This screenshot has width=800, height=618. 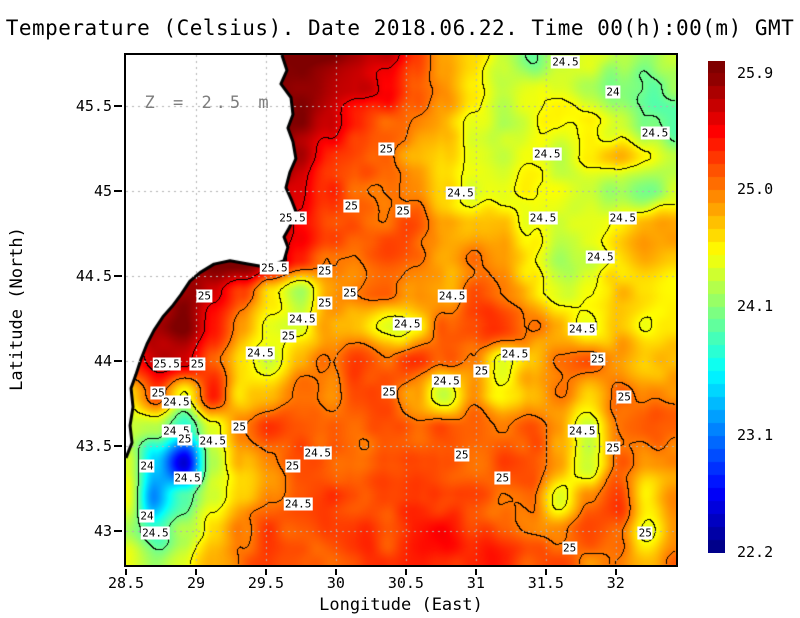 I want to click on colorbar-tick-label: 22.2, so click(x=755, y=551).